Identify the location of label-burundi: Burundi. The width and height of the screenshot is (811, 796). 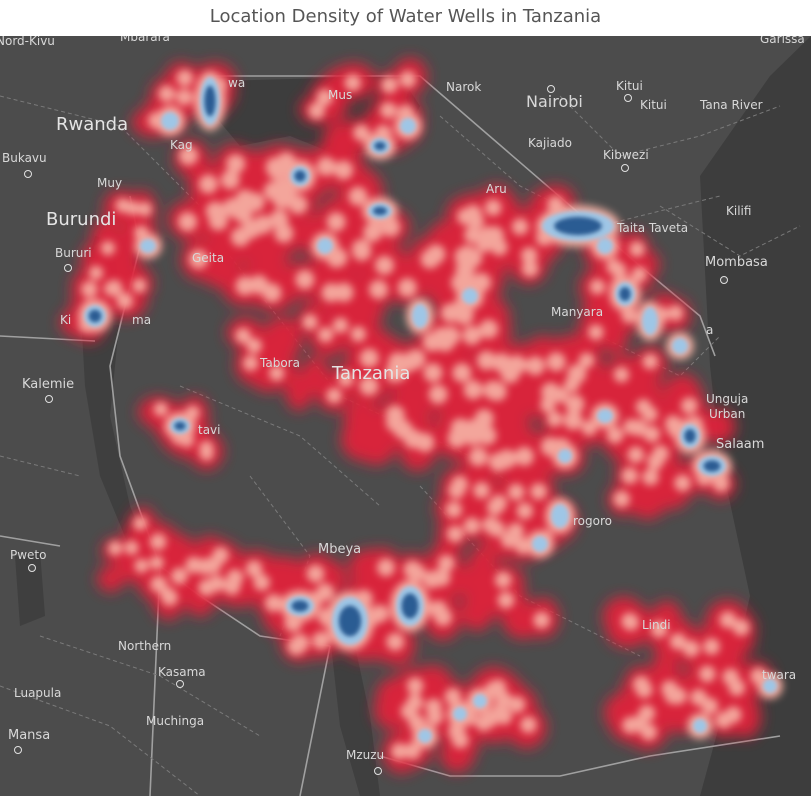
(81, 219).